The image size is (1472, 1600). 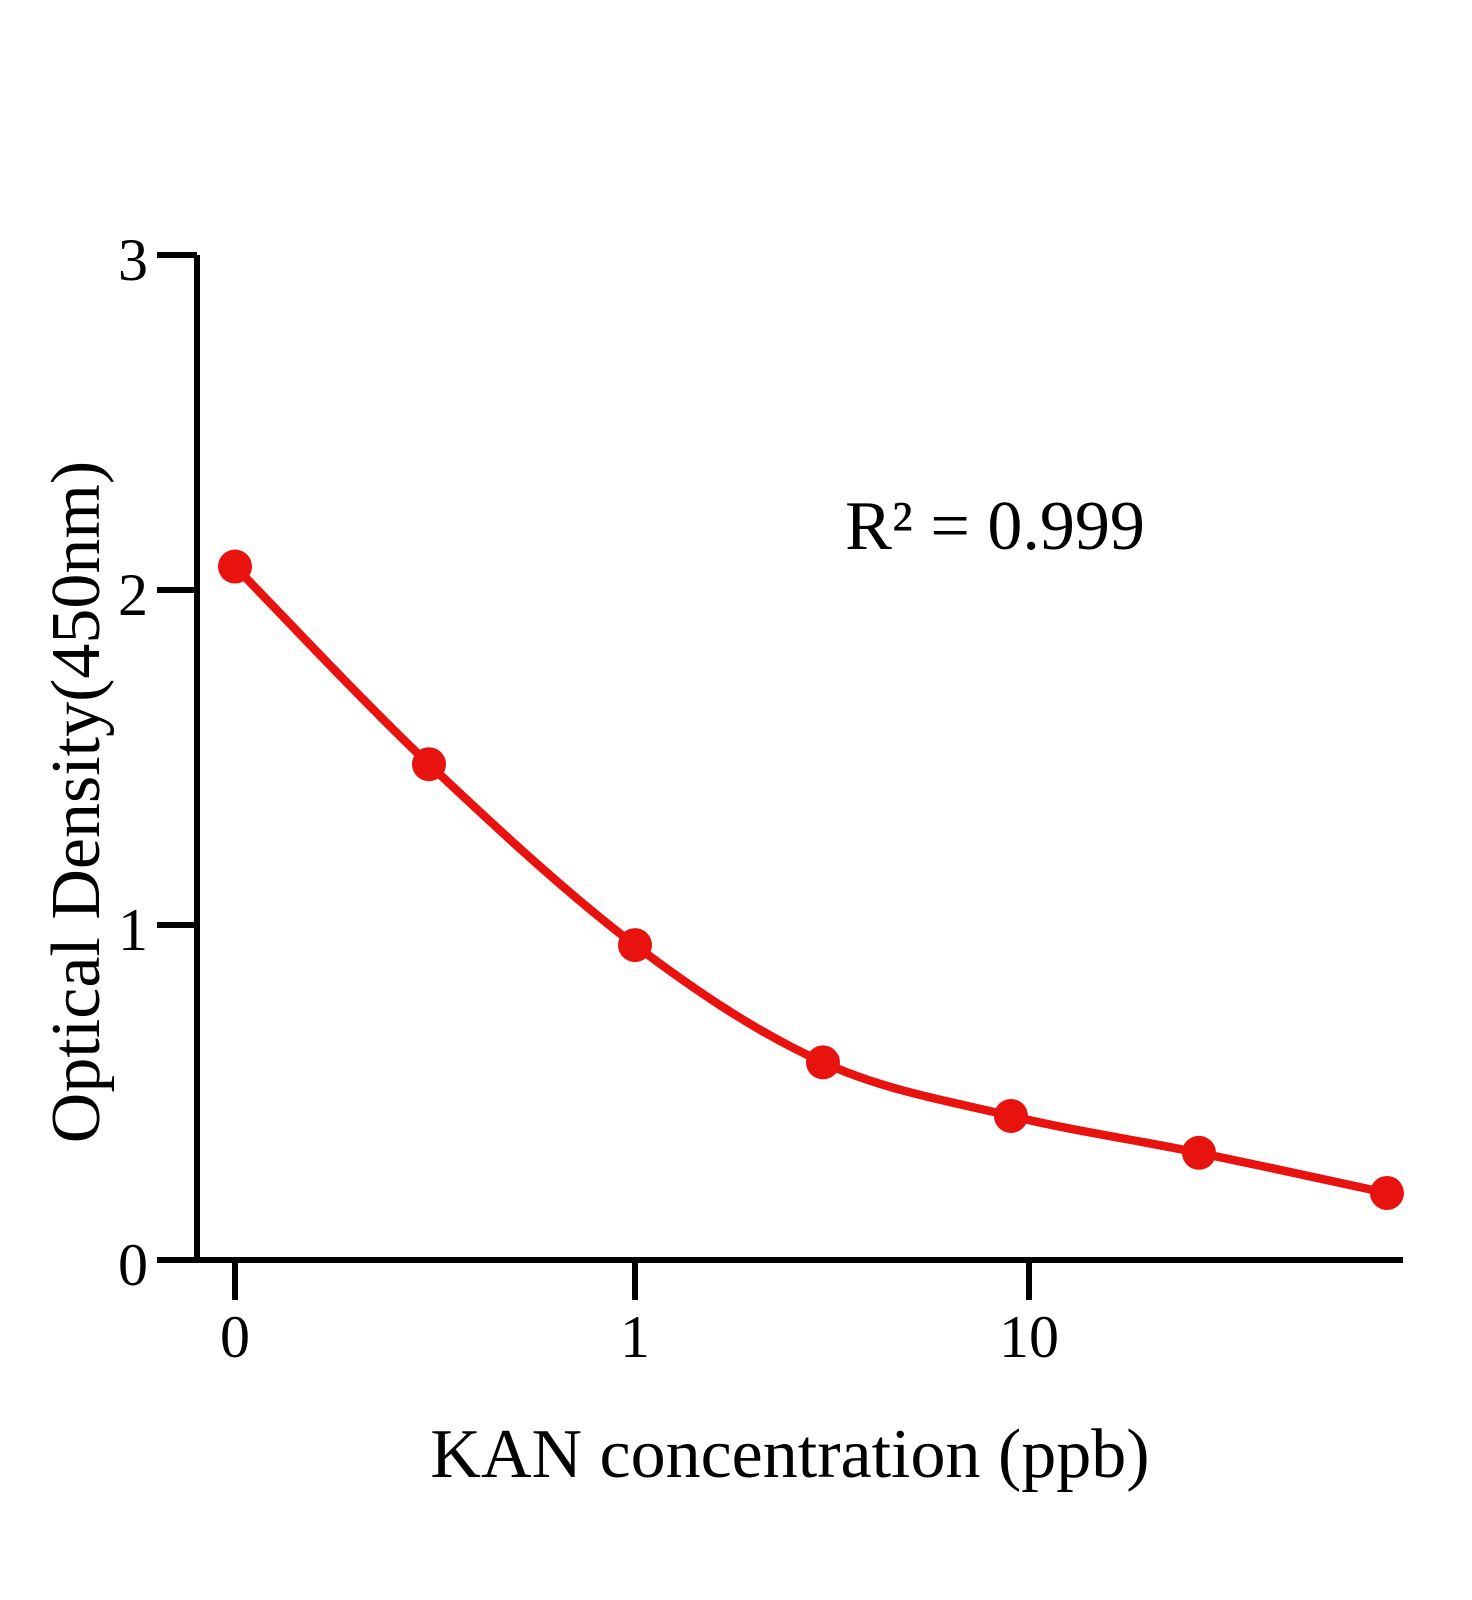 What do you see at coordinates (133, 930) in the screenshot?
I see `y-tick-label-1: 1` at bounding box center [133, 930].